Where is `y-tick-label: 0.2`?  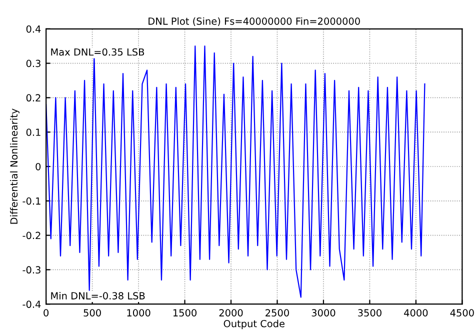
y-tick-label: 0.2 is located at coordinates (33, 98).